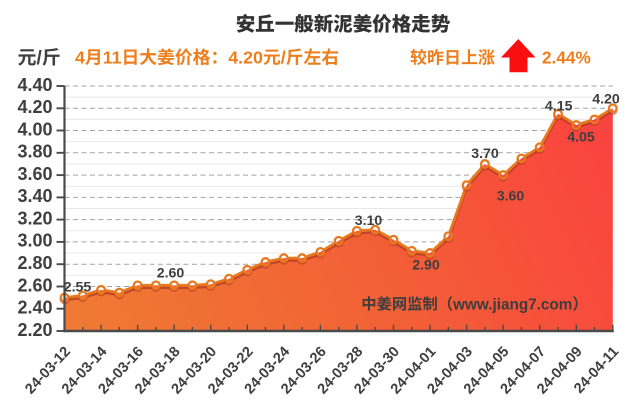  Describe the element at coordinates (34, 196) in the screenshot. I see `svg-text: 3.40` at that location.